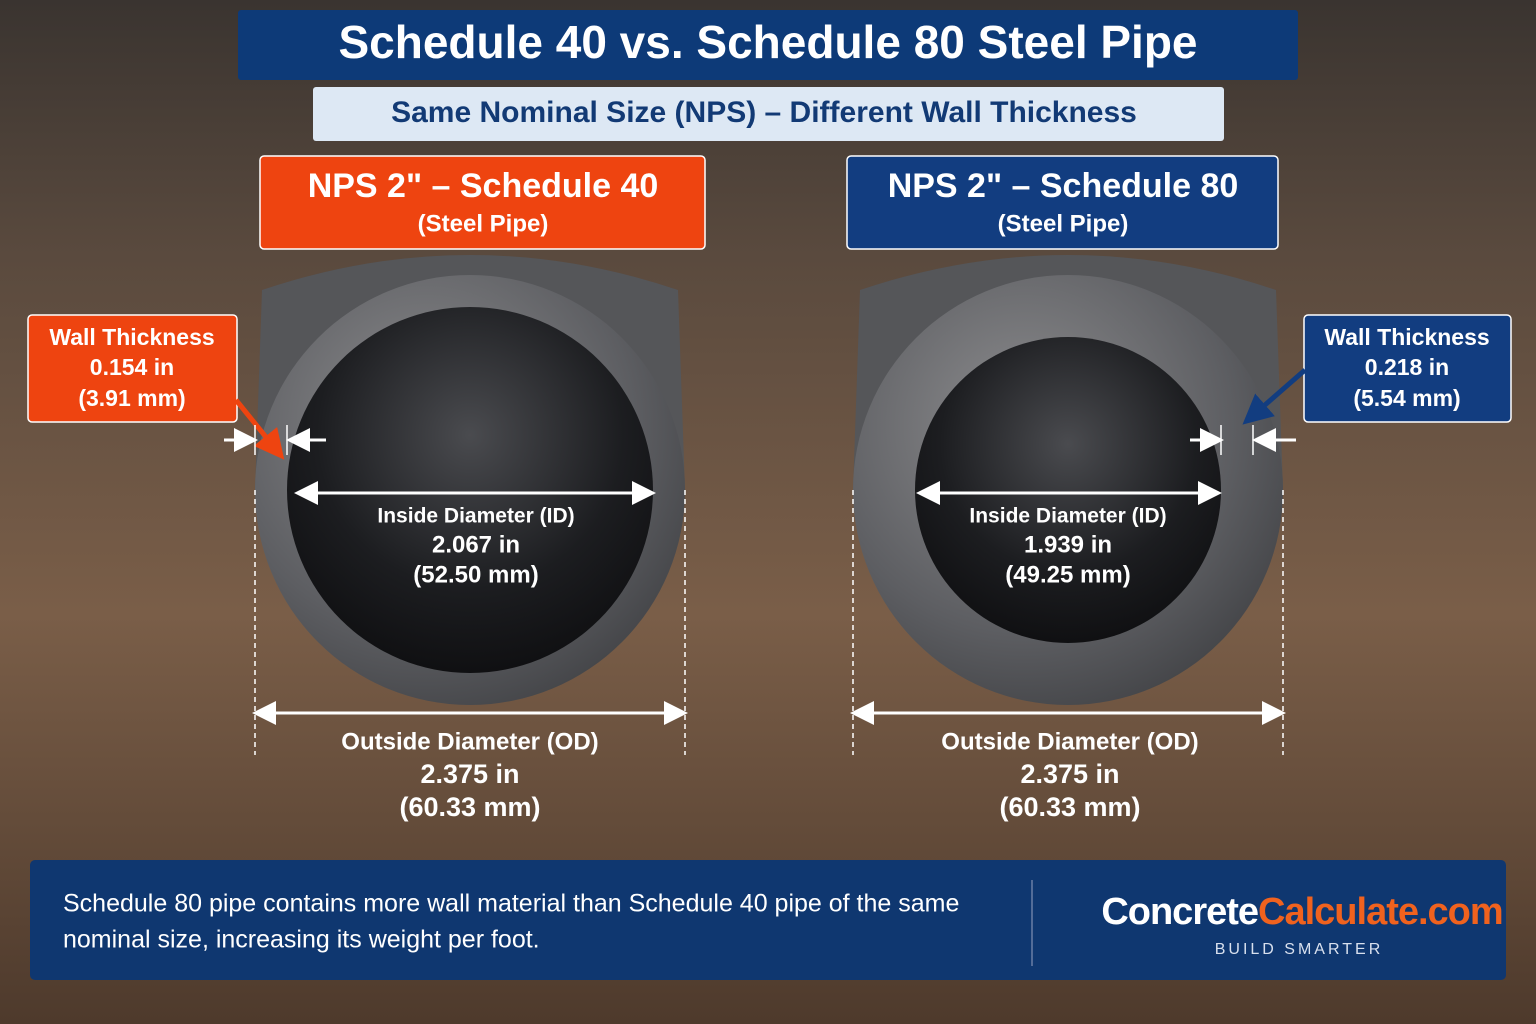 The height and width of the screenshot is (1024, 1536). I want to click on id-inches: 2.067 in, so click(476, 544).